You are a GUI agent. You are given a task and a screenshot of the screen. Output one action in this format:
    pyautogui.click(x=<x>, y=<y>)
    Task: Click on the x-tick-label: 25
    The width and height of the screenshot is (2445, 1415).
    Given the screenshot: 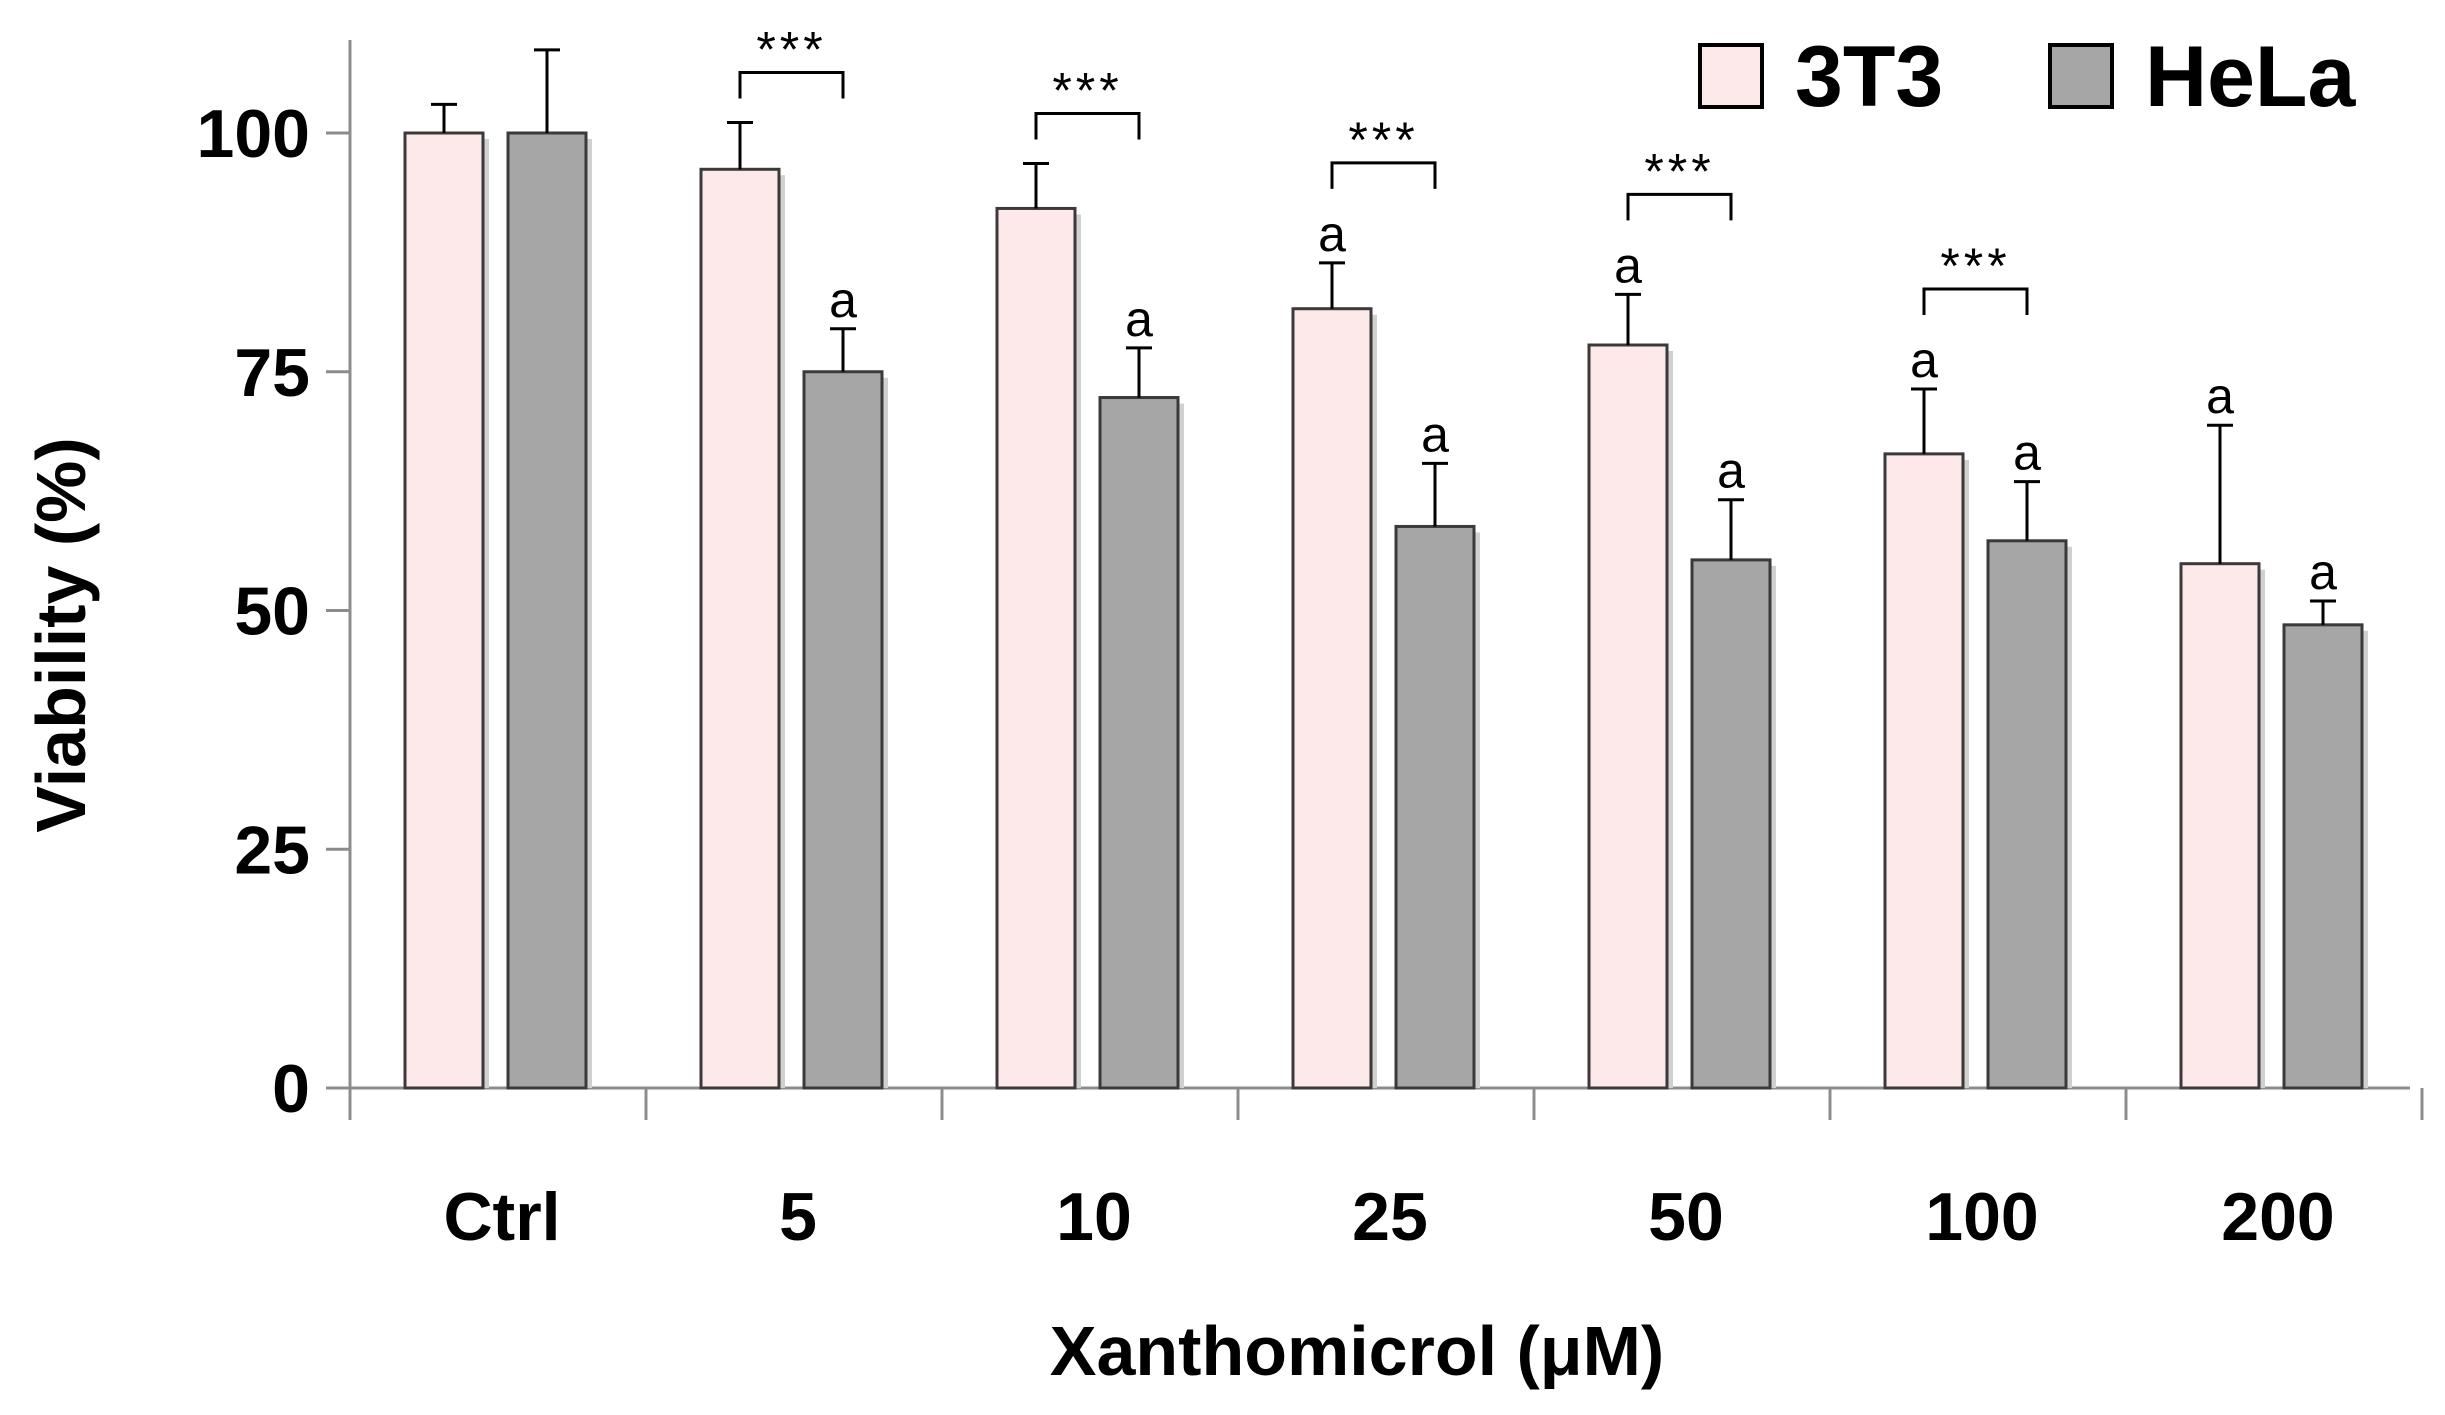 What is the action you would take?
    pyautogui.click(x=1390, y=1217)
    